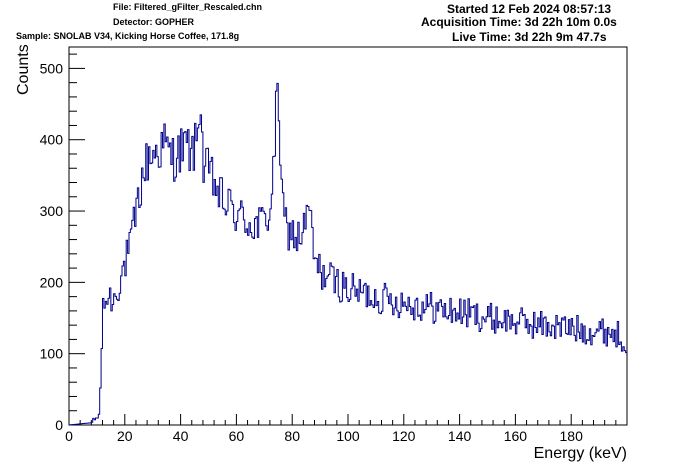 The height and width of the screenshot is (472, 696). What do you see at coordinates (292, 436) in the screenshot?
I see `x-tick-label: 80` at bounding box center [292, 436].